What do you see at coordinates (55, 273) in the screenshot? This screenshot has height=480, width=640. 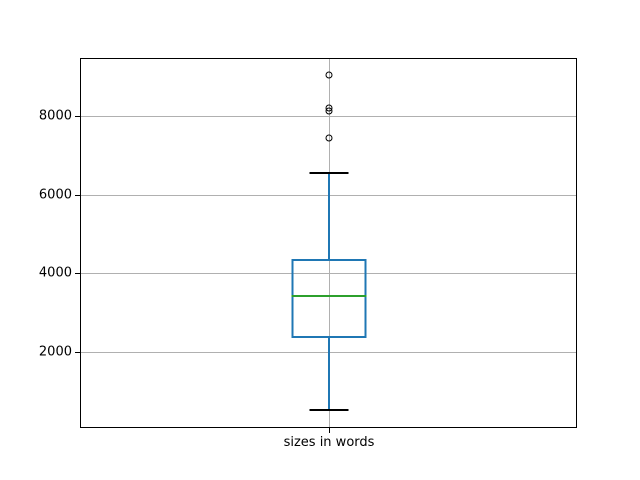 I see `y-tick-label: 4000` at bounding box center [55, 273].